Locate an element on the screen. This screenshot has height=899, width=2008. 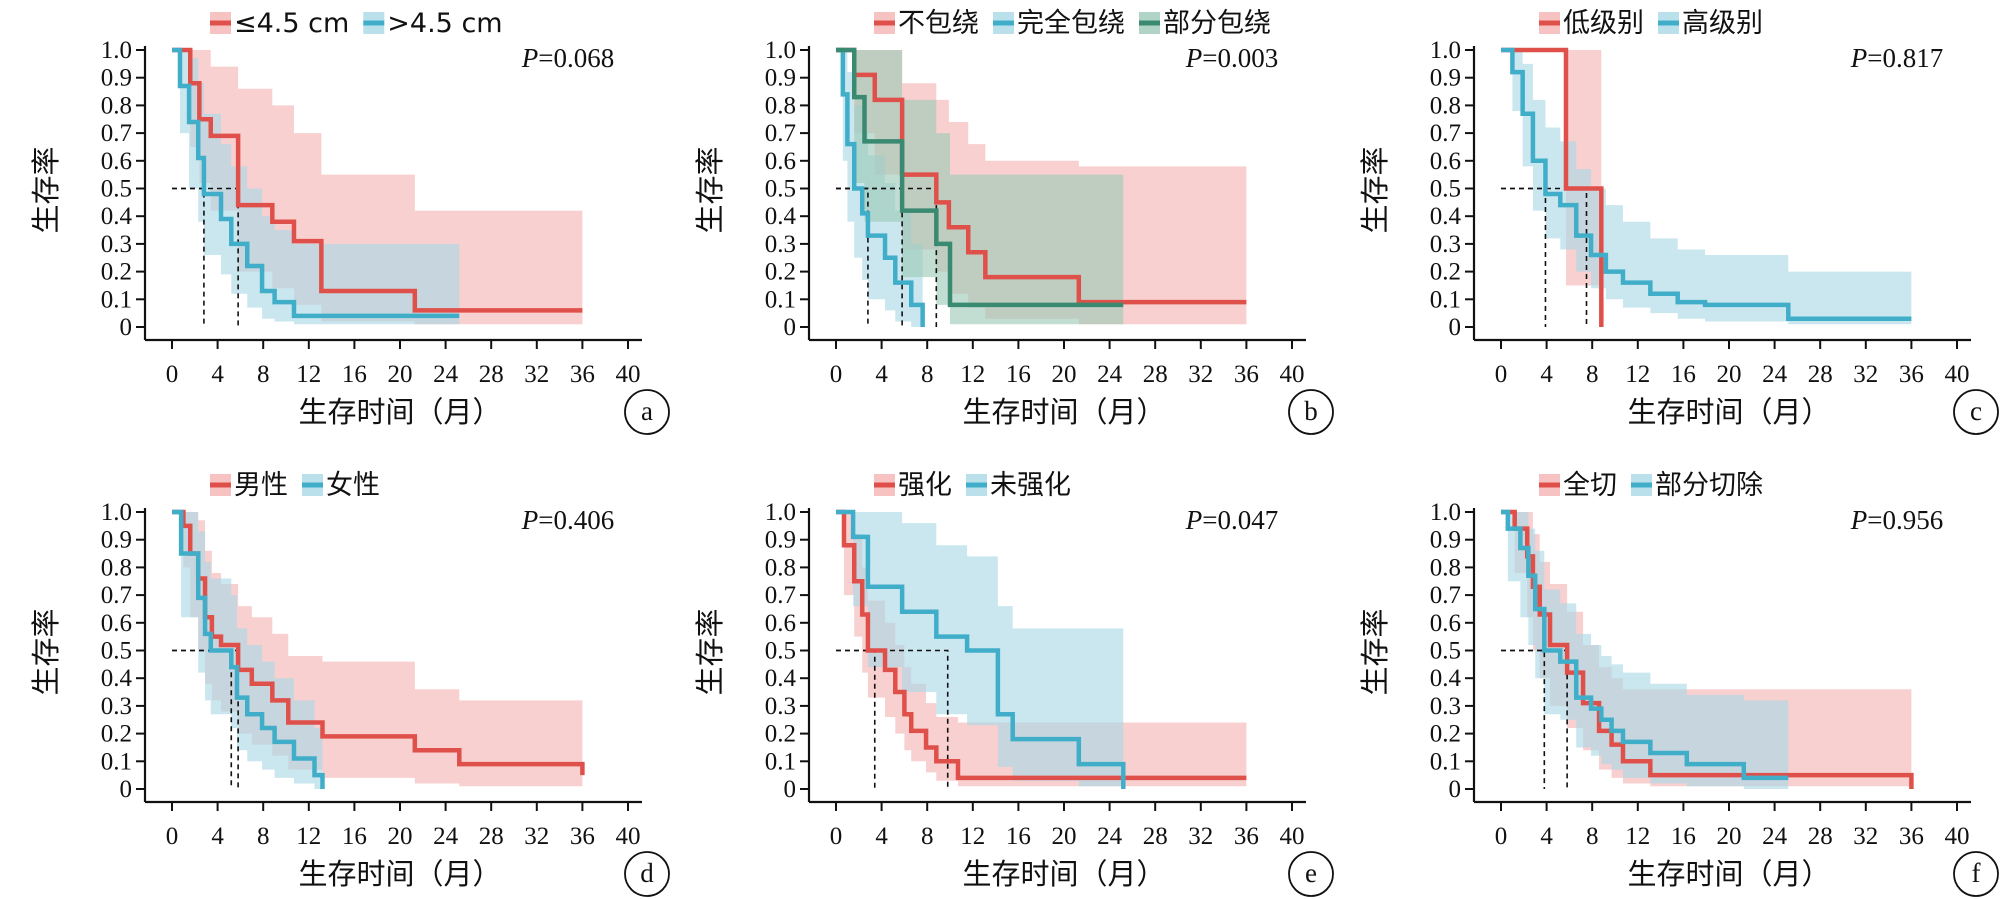
p-value-label: P=0.406 is located at coordinates (567, 520).